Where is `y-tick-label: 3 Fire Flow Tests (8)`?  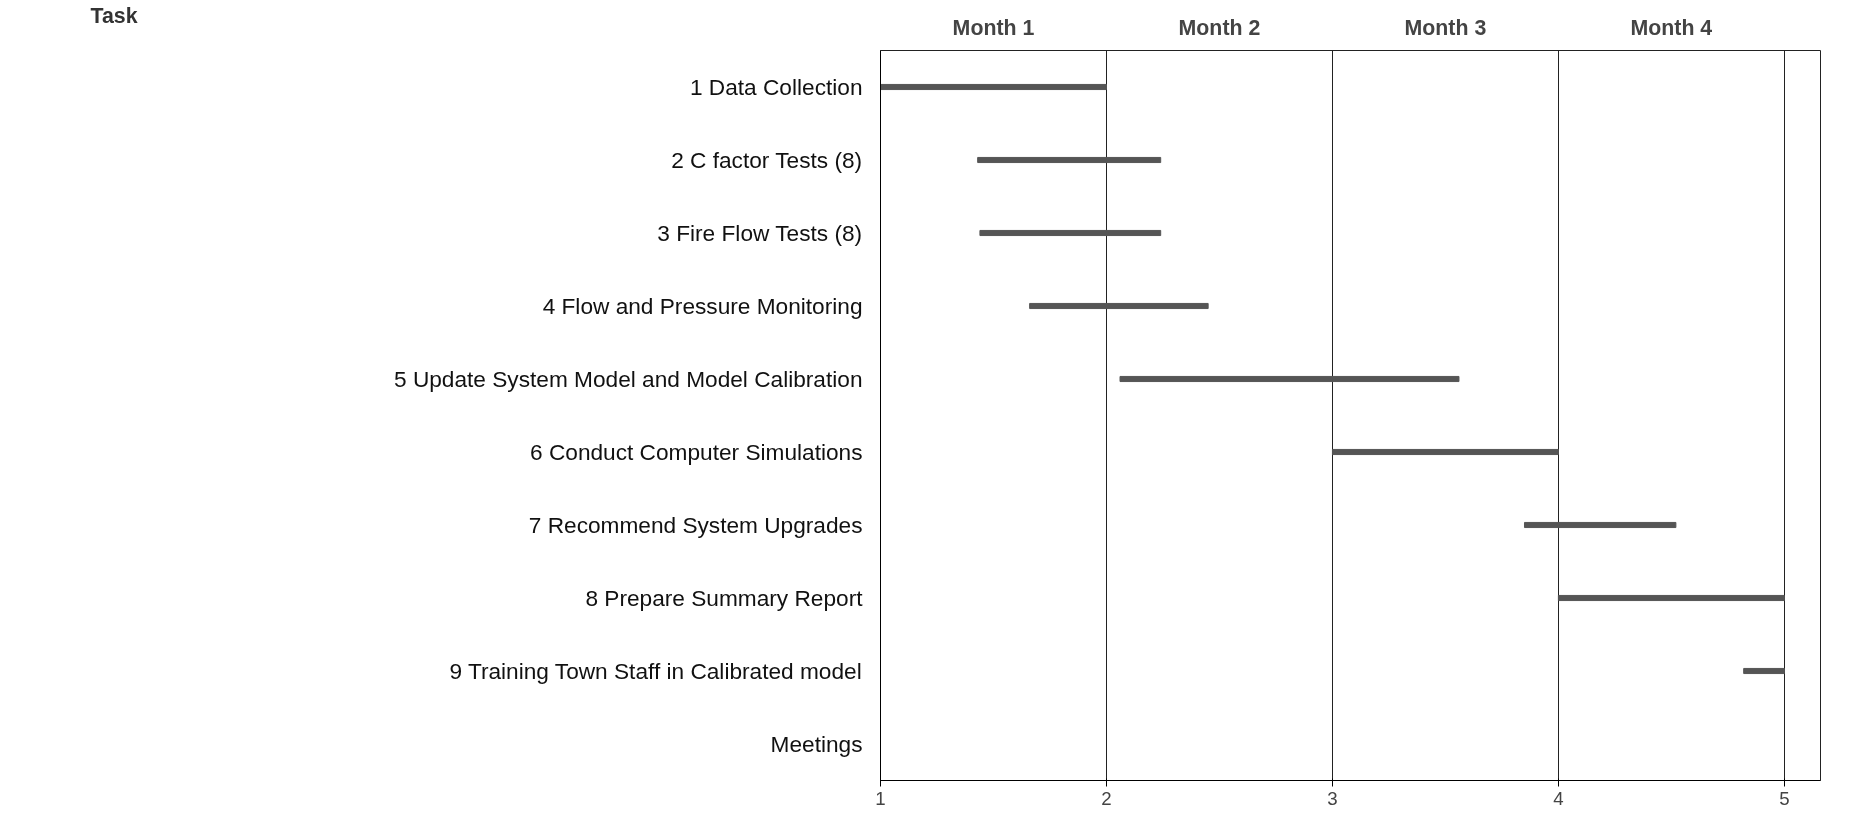
y-tick-label: 3 Fire Flow Tests (8) is located at coordinates (760, 233).